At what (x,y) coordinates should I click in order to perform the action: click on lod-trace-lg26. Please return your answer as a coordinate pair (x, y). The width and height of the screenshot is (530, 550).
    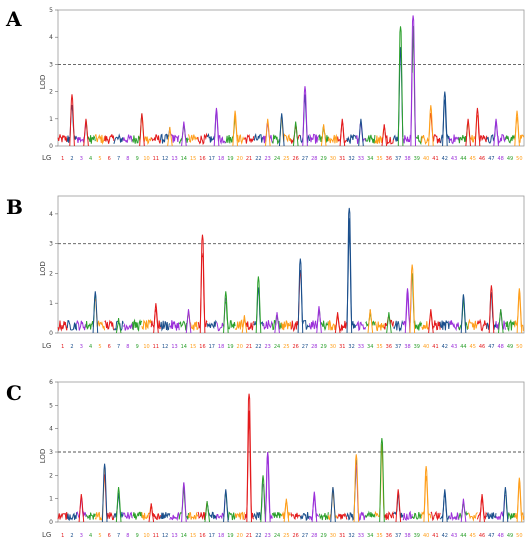
    Looking at the image, I should click on (295, 135).